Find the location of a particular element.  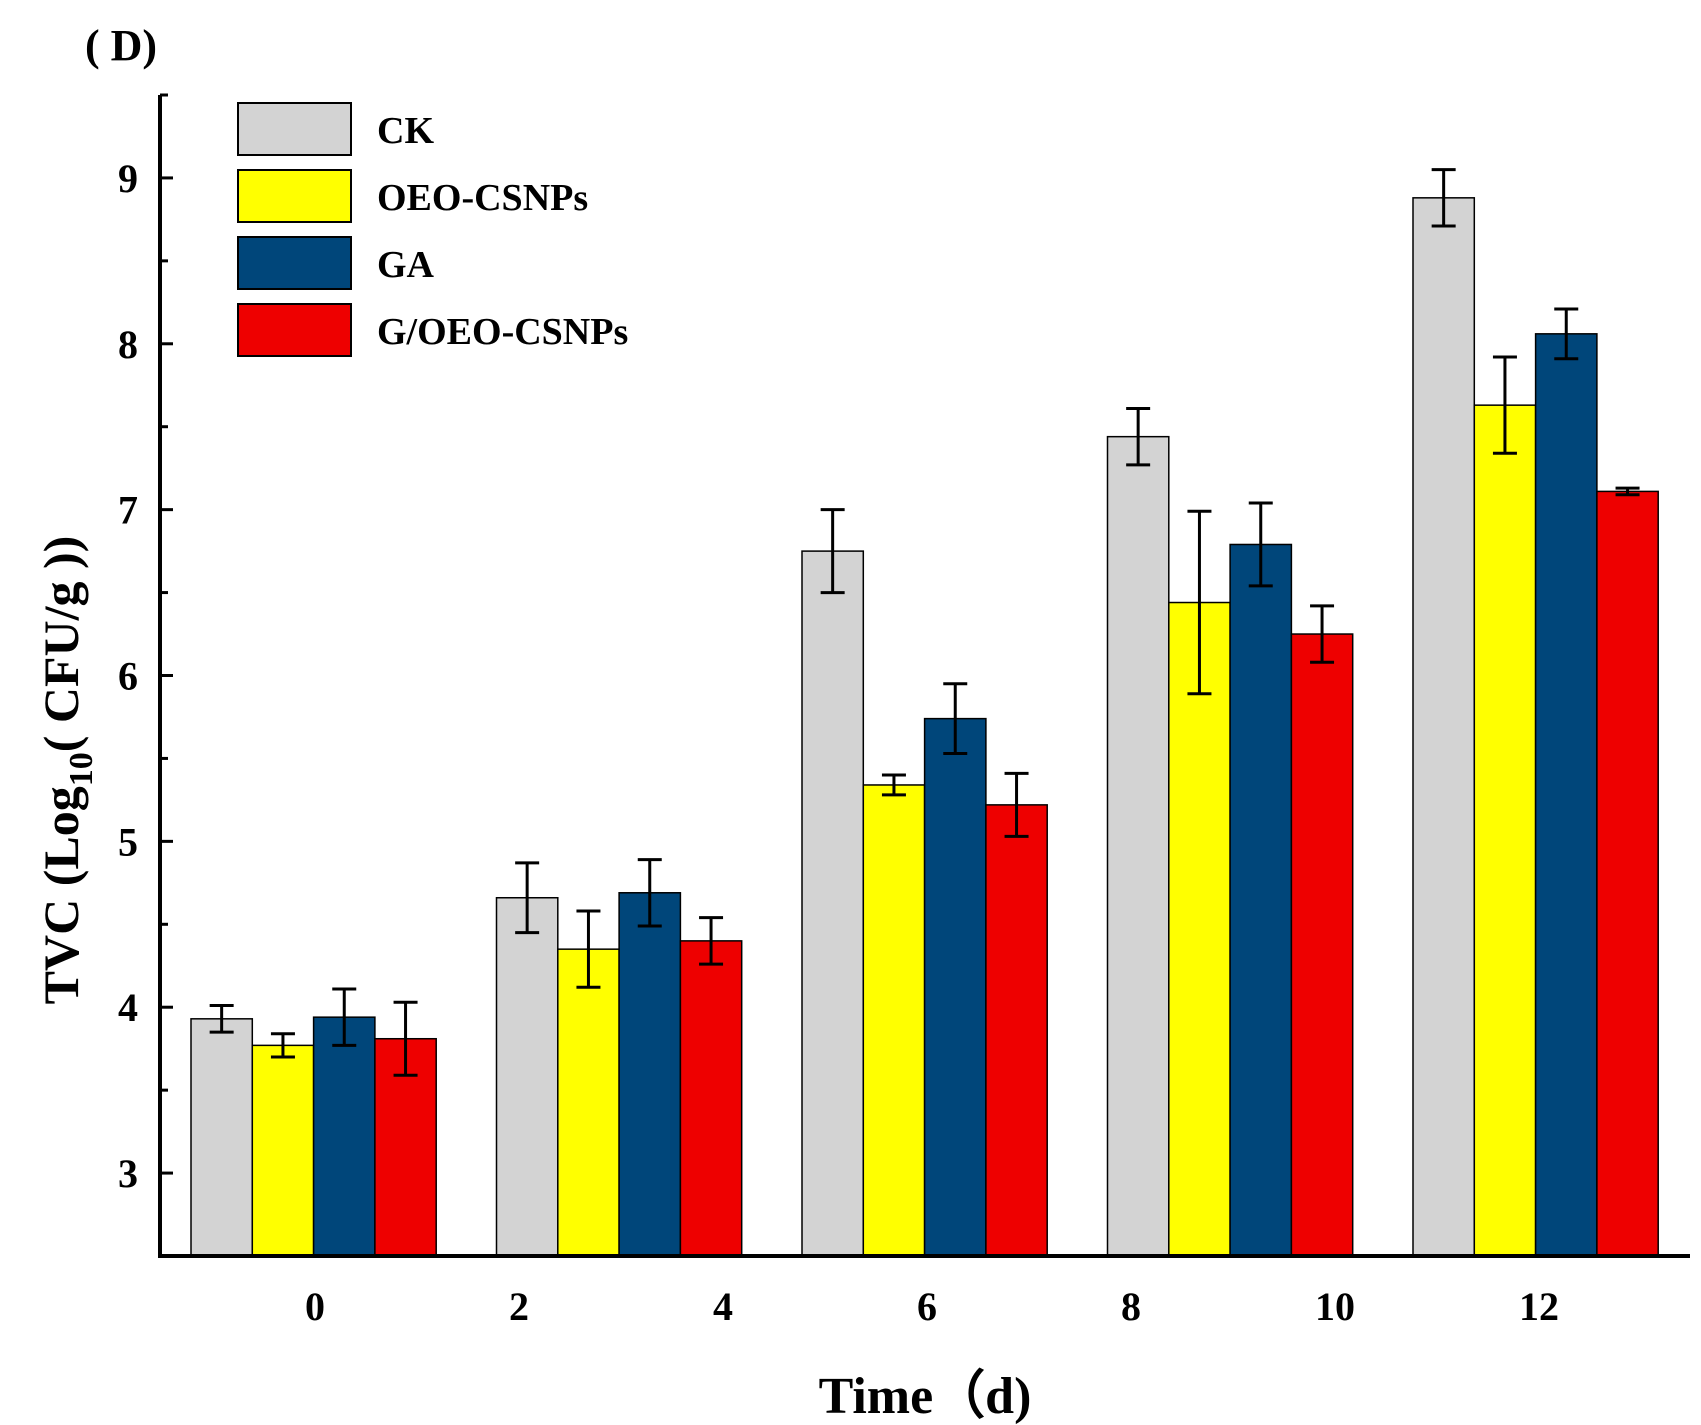

x-tick-label: 8 is located at coordinates (1131, 1306).